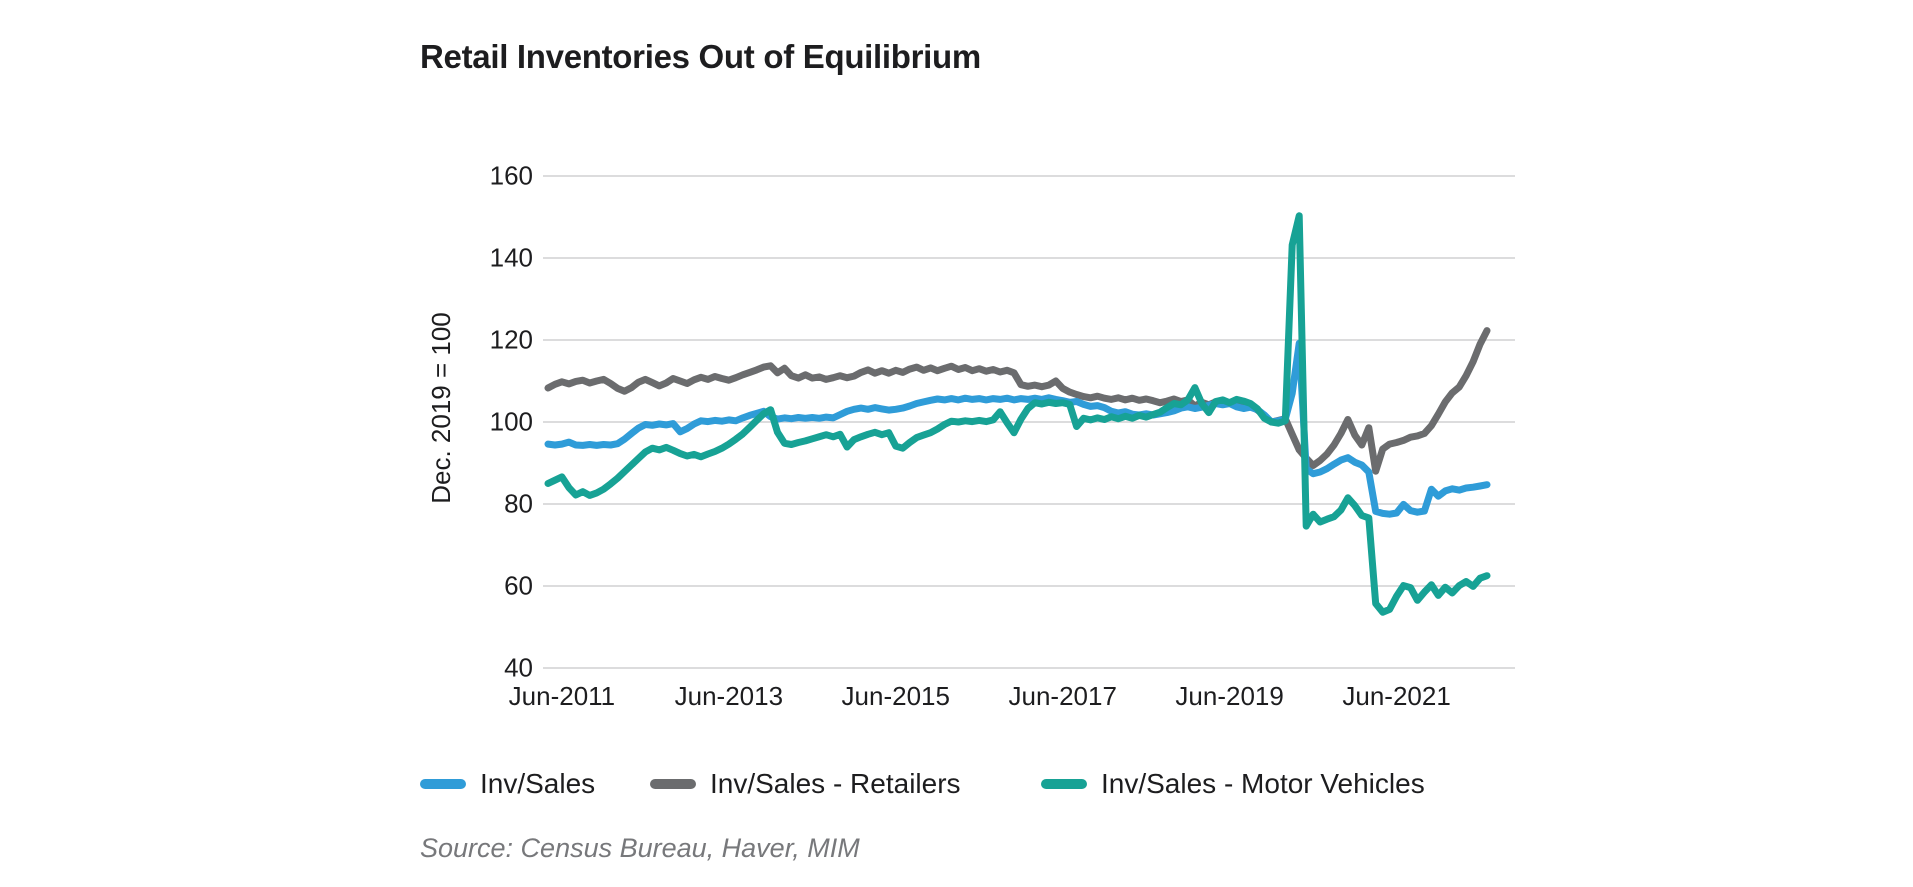  What do you see at coordinates (511, 421) in the screenshot?
I see `y-axis-tick-label: 100` at bounding box center [511, 421].